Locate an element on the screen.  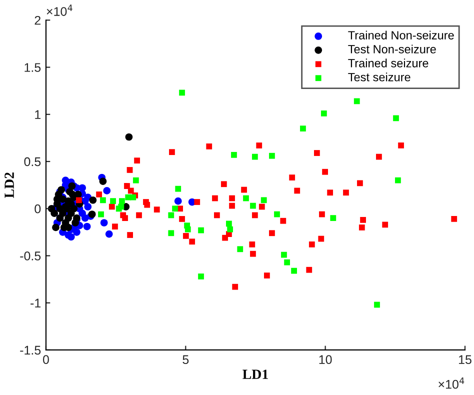
legend-label: Test Non-seizure is located at coordinates (392, 49).